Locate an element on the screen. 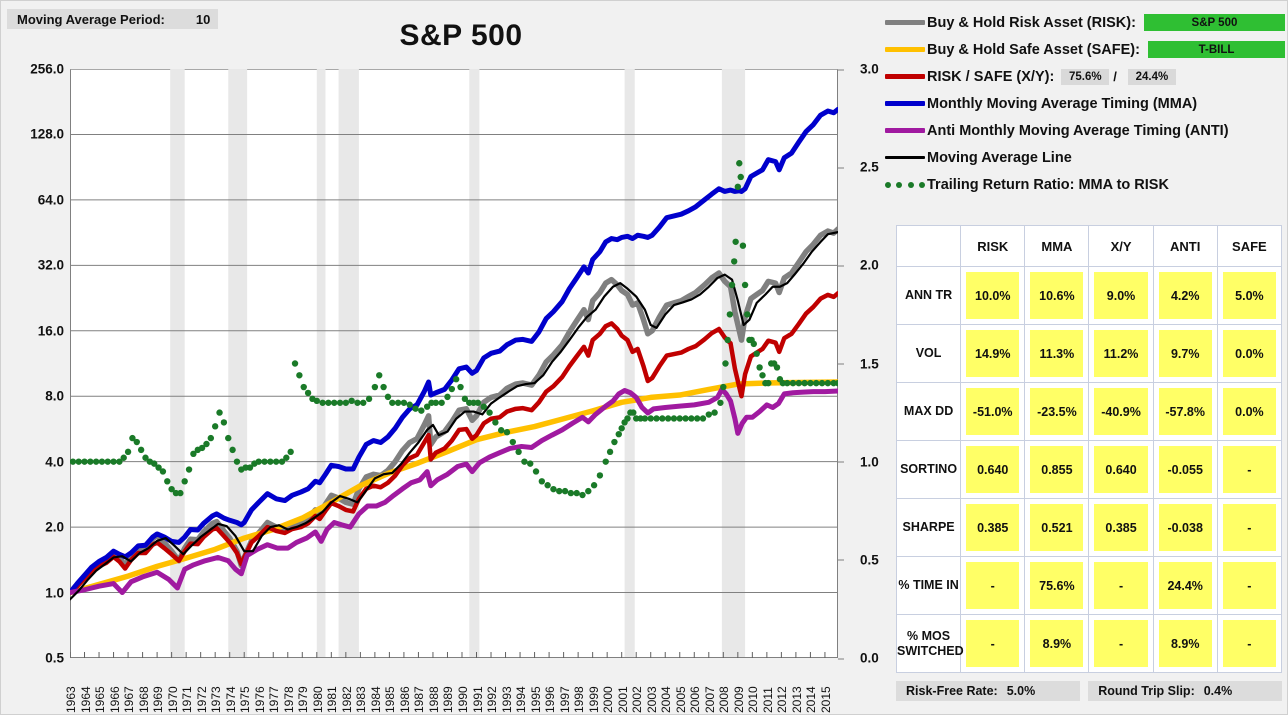 The width and height of the screenshot is (1288, 715). x-axis-tick-label: 1983 is located at coordinates (361, 699).